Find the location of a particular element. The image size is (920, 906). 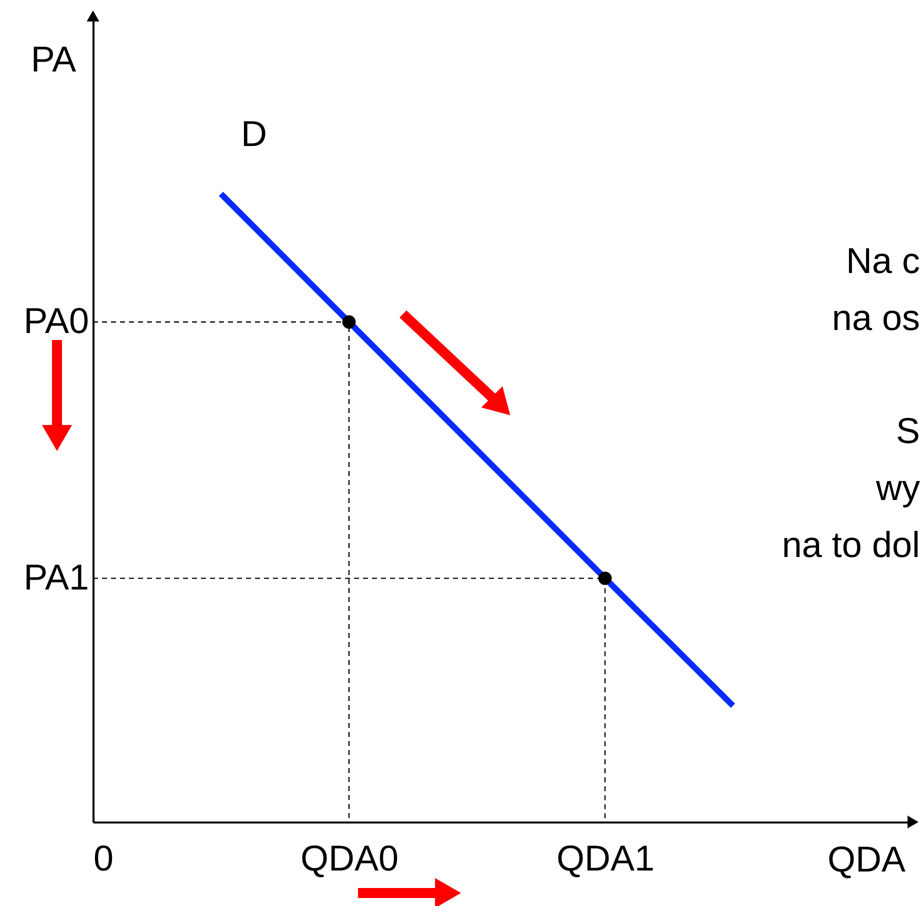

y-axis-title: PA is located at coordinates (53, 59).